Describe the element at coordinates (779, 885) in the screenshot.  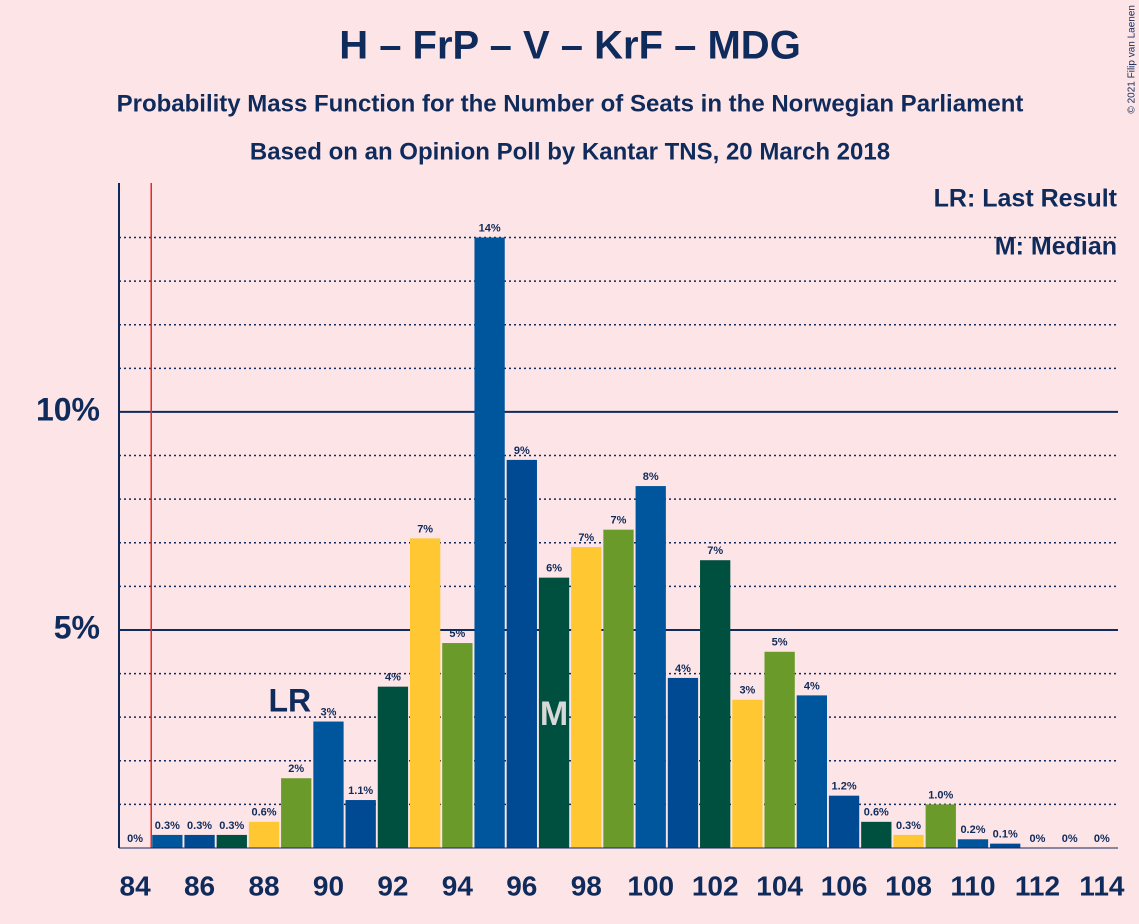
I see `x-tick-label: 104` at that location.